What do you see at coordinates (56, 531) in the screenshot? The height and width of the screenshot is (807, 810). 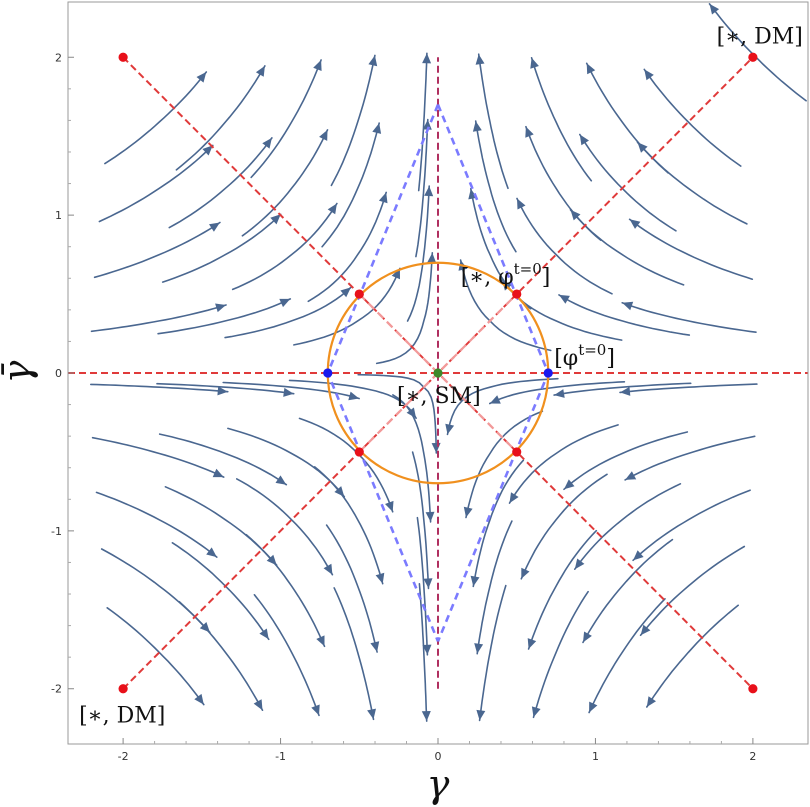 I see `y-tick-label: -1` at bounding box center [56, 531].